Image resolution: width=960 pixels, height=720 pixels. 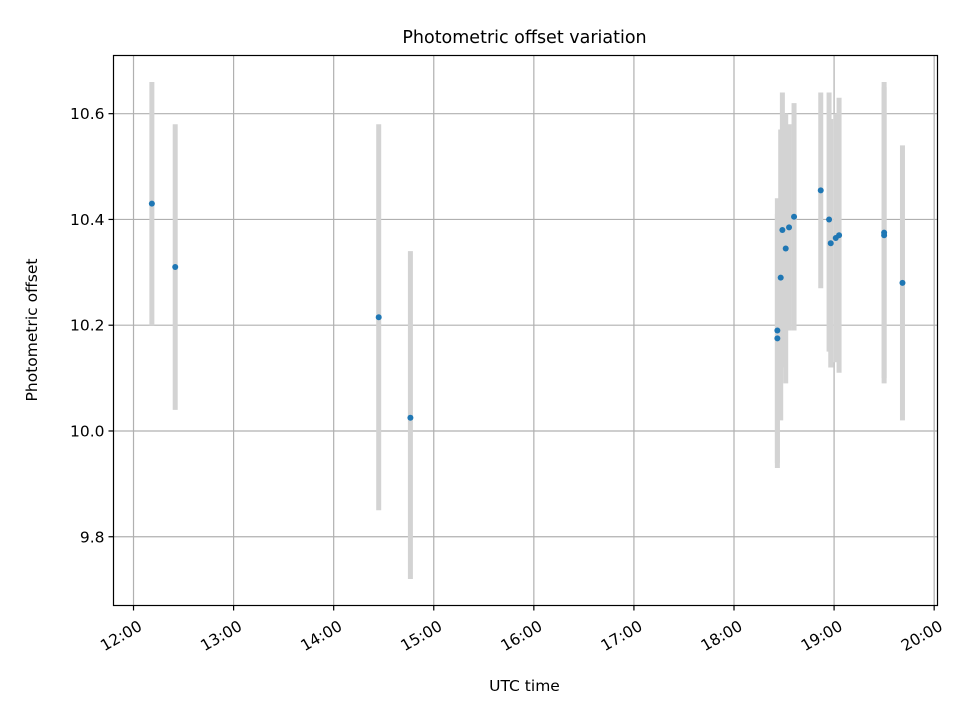 I want to click on y-axis-ticks: 9.8 10.0 10.2 10.4 10.6, so click(x=92, y=325).